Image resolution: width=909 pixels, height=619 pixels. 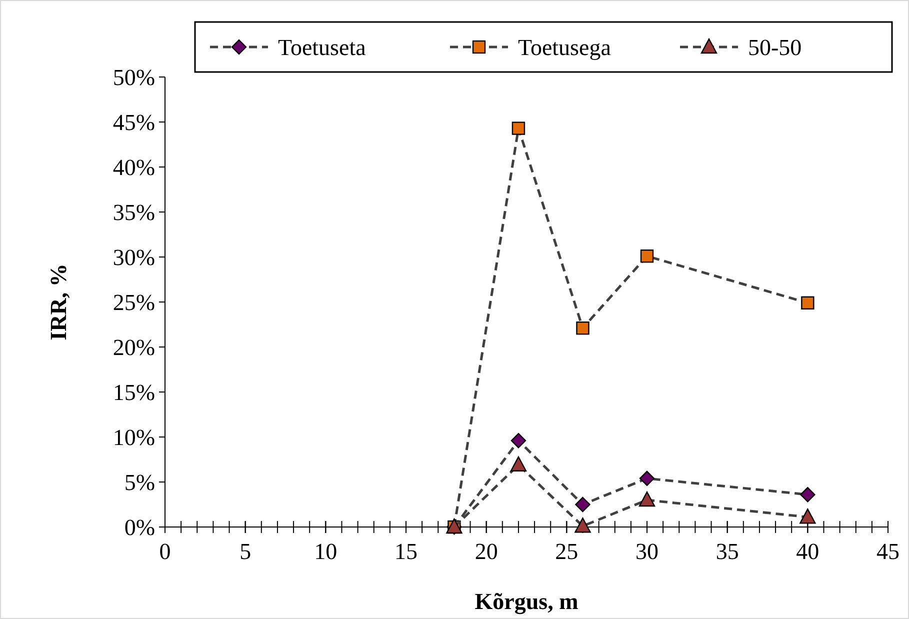 I want to click on y-tick-label: 10%, so click(x=133, y=437).